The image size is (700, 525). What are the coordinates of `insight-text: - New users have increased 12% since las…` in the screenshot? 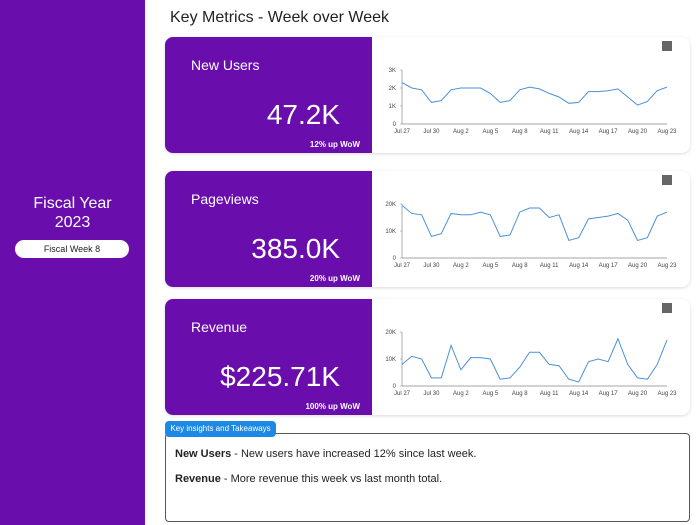 It's located at (355, 454).